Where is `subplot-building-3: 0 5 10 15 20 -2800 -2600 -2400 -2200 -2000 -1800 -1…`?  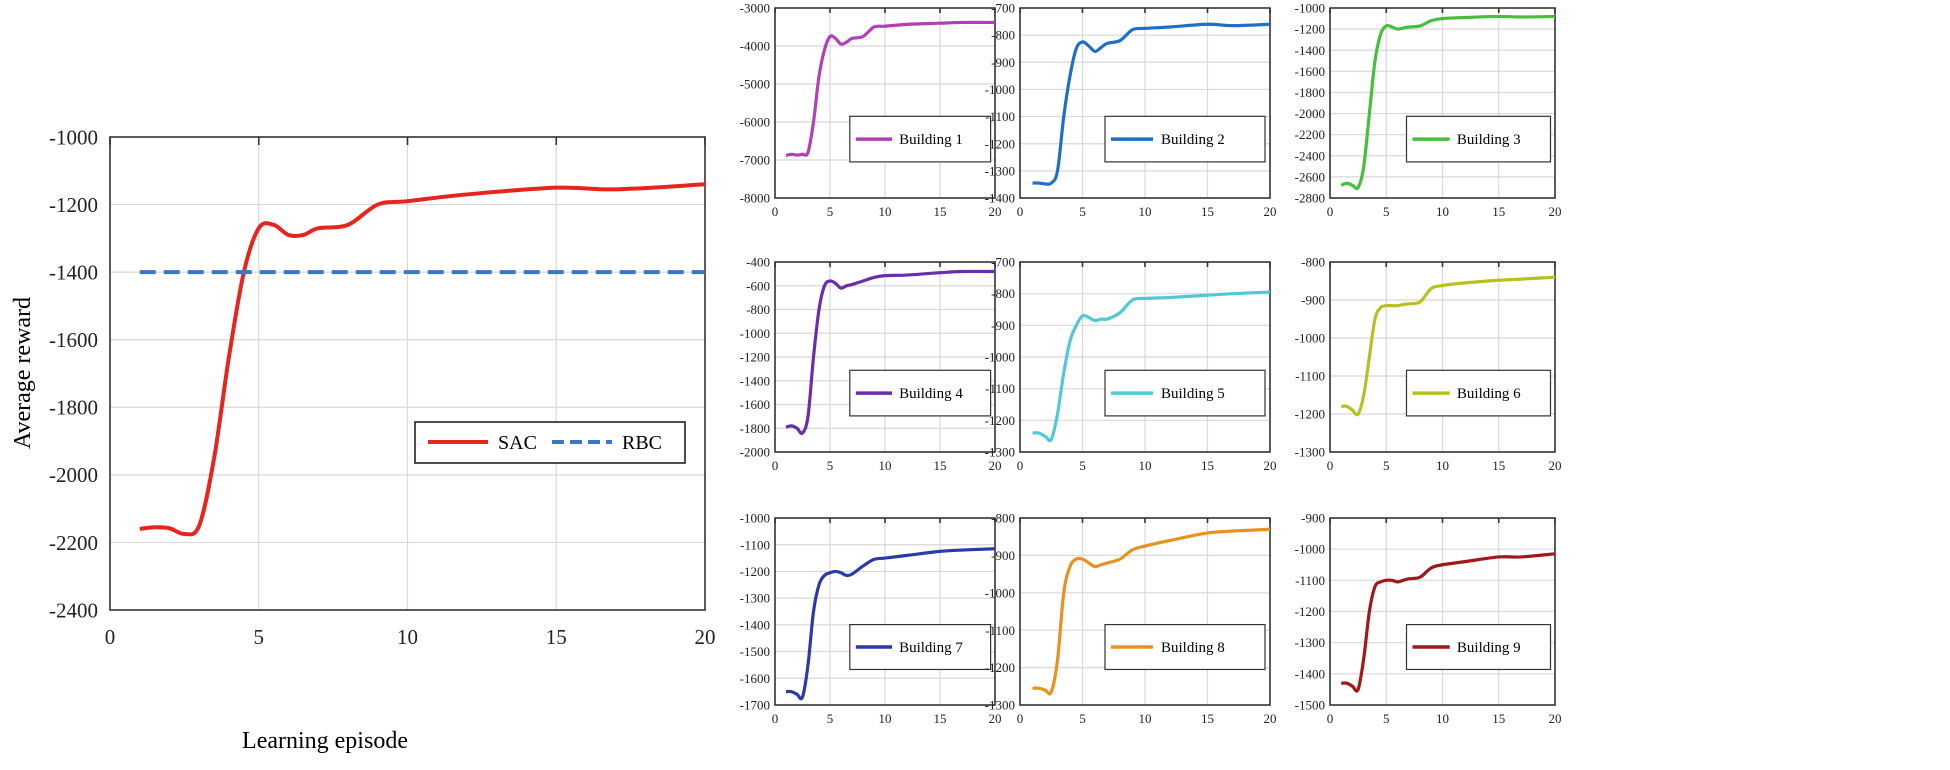
subplot-building-3: 0 5 10 15 20 -2800 -2600 -2400 -2200 -2000 -1800 -1… is located at coordinates (1428, 110).